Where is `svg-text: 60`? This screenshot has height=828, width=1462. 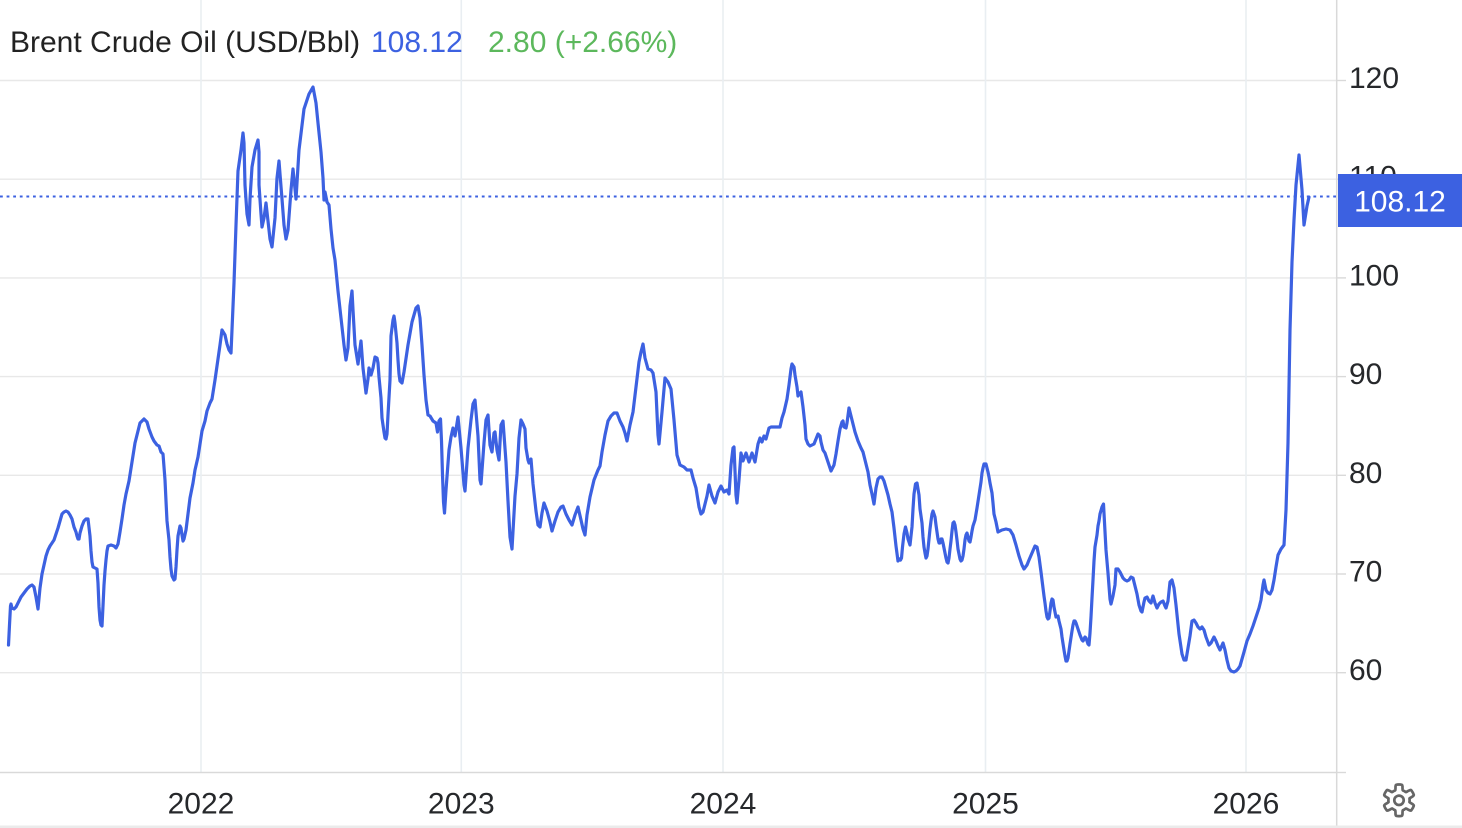
svg-text: 60 is located at coordinates (1365, 670).